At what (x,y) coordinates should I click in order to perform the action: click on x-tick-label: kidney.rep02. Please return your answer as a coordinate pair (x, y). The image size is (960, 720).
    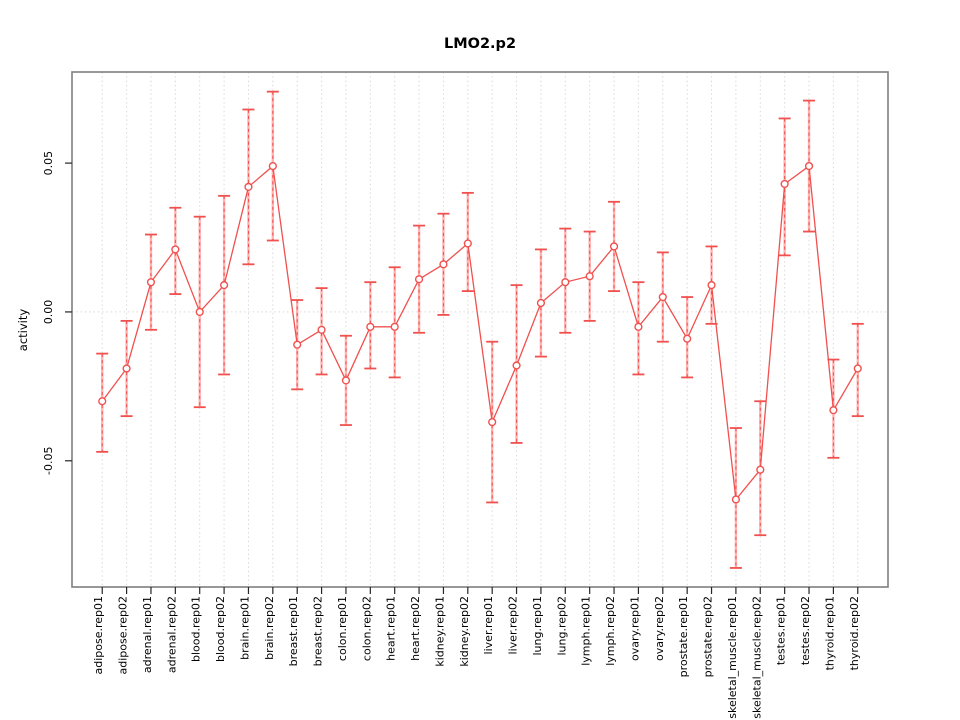
    Looking at the image, I should click on (464, 631).